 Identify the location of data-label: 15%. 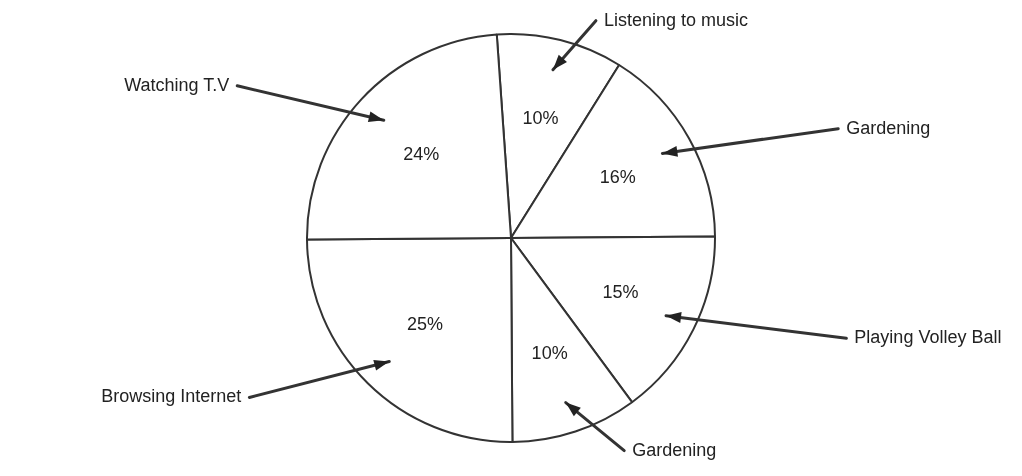
(620, 291).